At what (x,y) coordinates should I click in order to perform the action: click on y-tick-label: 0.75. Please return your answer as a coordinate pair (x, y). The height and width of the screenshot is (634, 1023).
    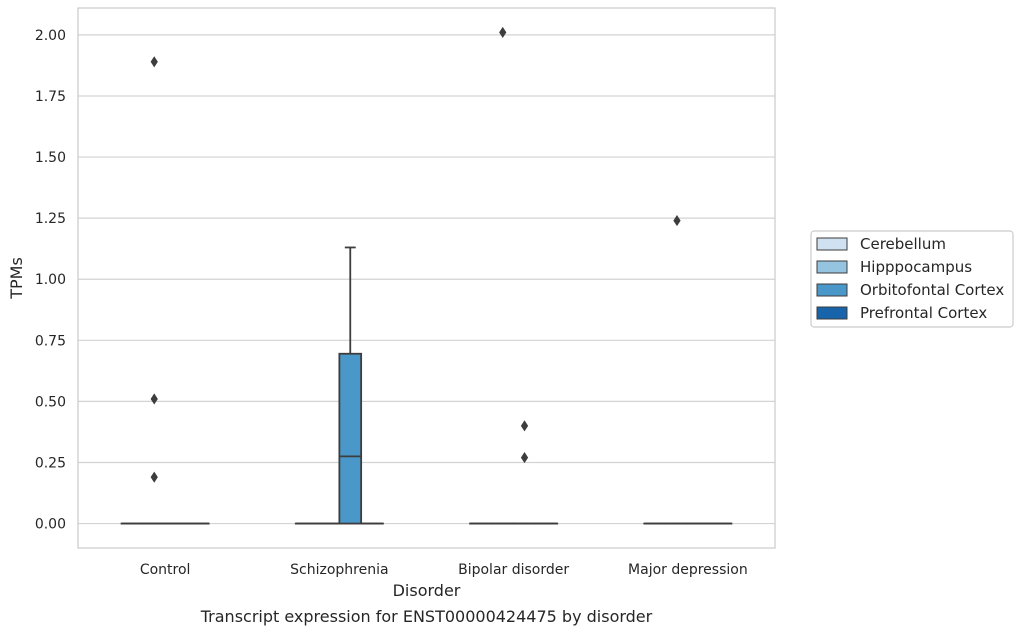
    Looking at the image, I should click on (50, 341).